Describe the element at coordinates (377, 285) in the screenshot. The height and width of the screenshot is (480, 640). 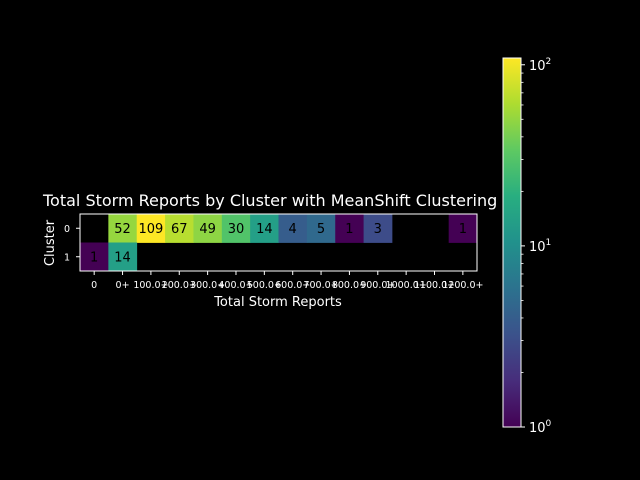
I see `x-tick-label: 900.0+` at that location.